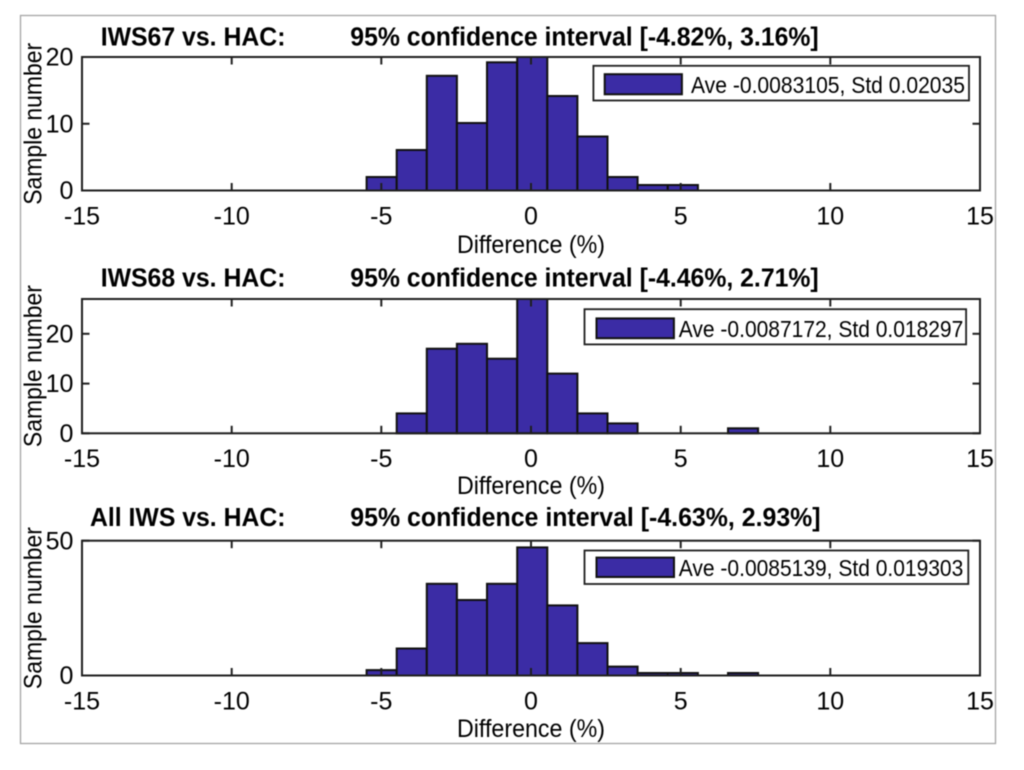  What do you see at coordinates (584, 279) in the screenshot?
I see `svg-text:95% confidence interval [-4.46: 95% confidence interval [-4.46%, 2.71%]` at bounding box center [584, 279].